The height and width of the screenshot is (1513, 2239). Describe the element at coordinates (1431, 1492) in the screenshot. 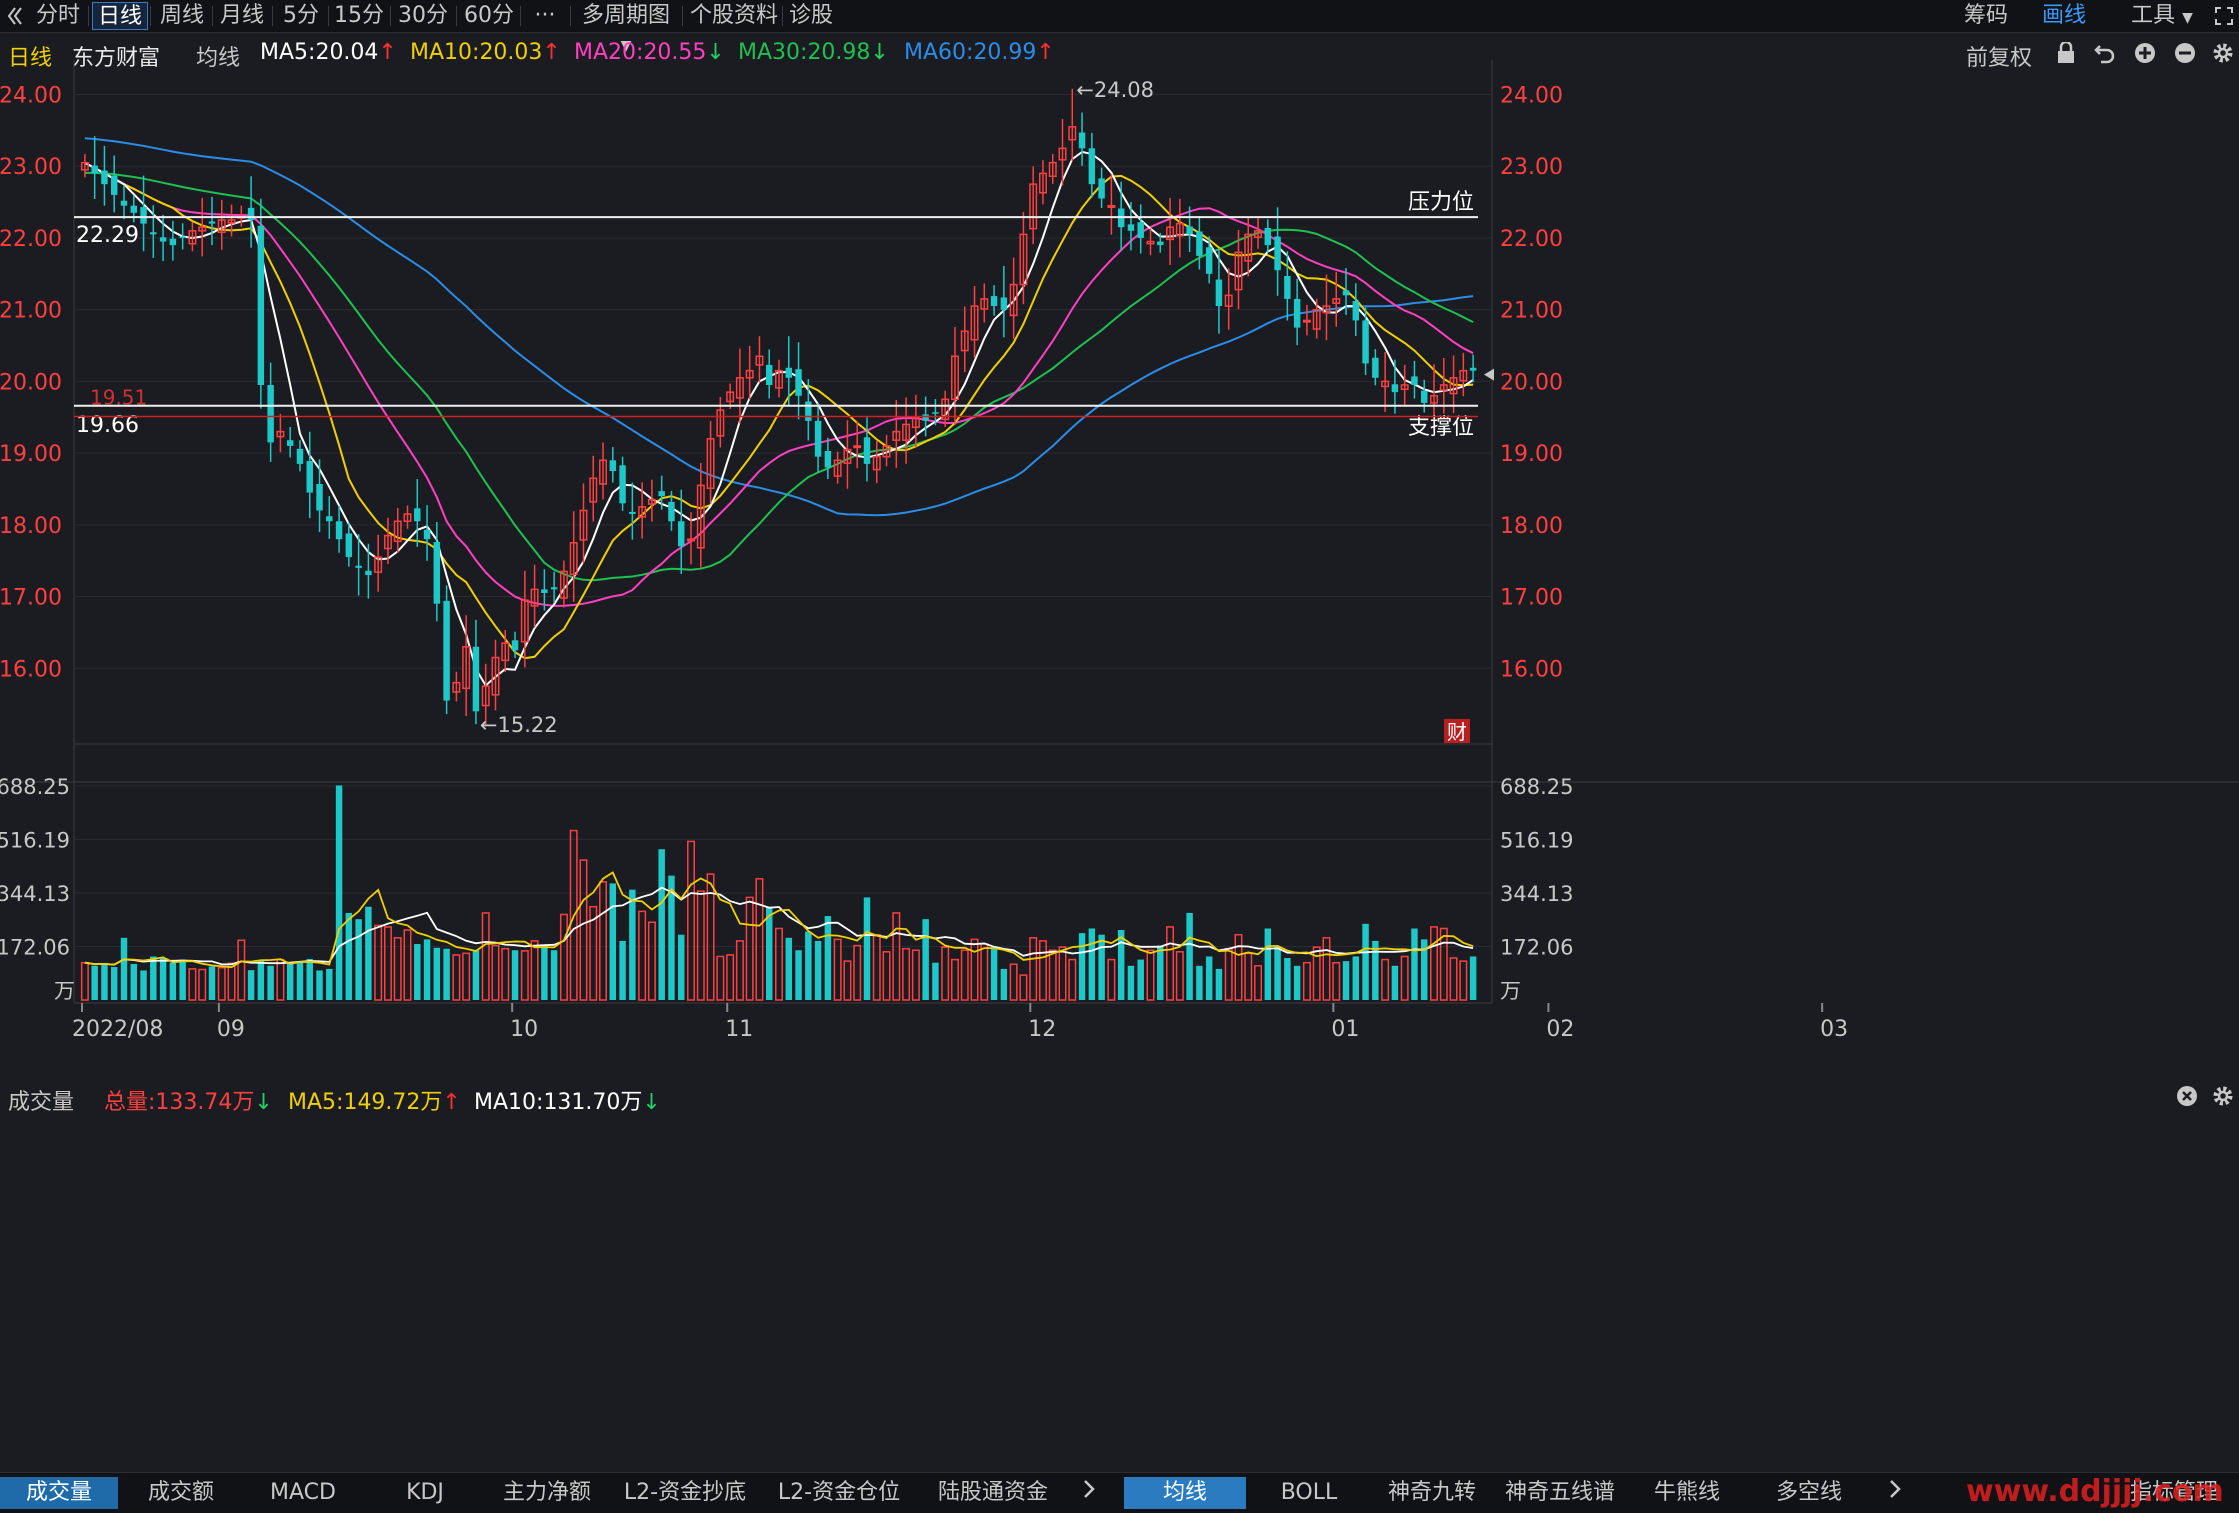

I see `tab-magic-nine: 神奇九转` at that location.